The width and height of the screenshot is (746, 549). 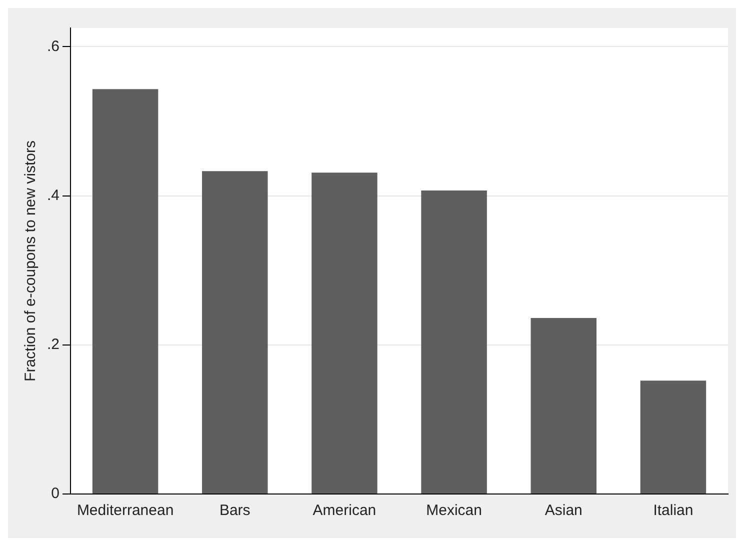 I want to click on x-tick-label: American, so click(x=344, y=511).